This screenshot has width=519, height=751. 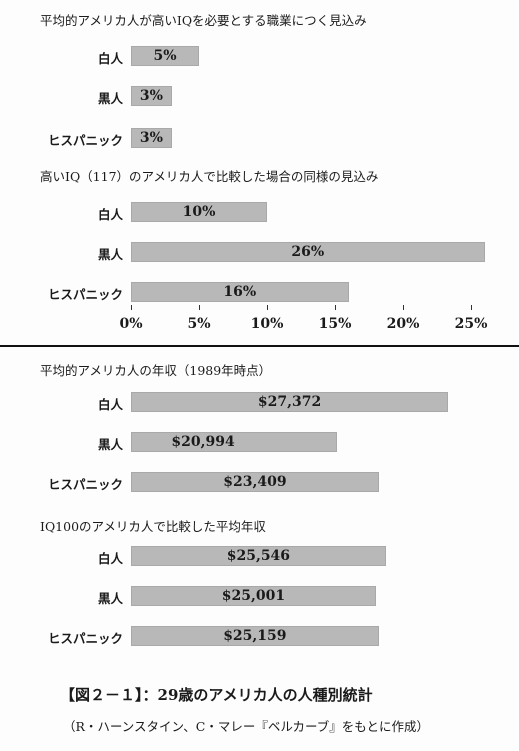 I want to click on data-label: $23,409, so click(x=255, y=482).